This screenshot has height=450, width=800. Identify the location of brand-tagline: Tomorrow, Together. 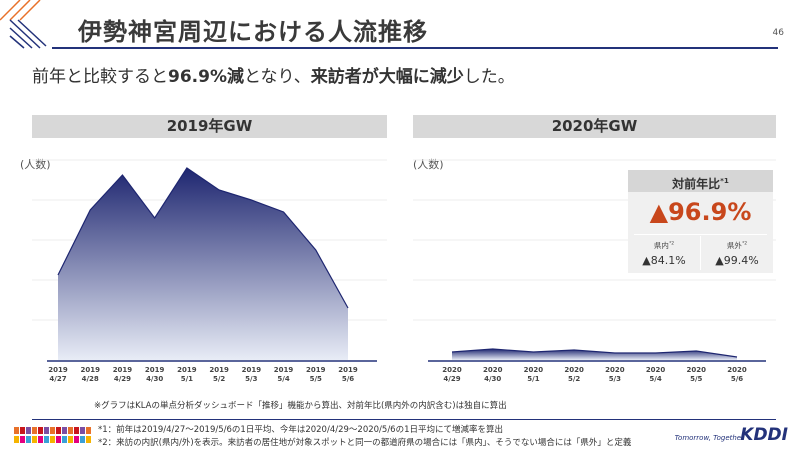
(709, 438).